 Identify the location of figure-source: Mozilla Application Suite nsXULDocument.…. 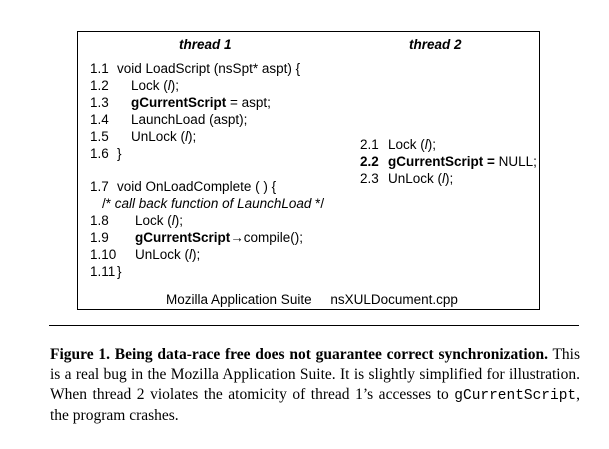
(312, 299).